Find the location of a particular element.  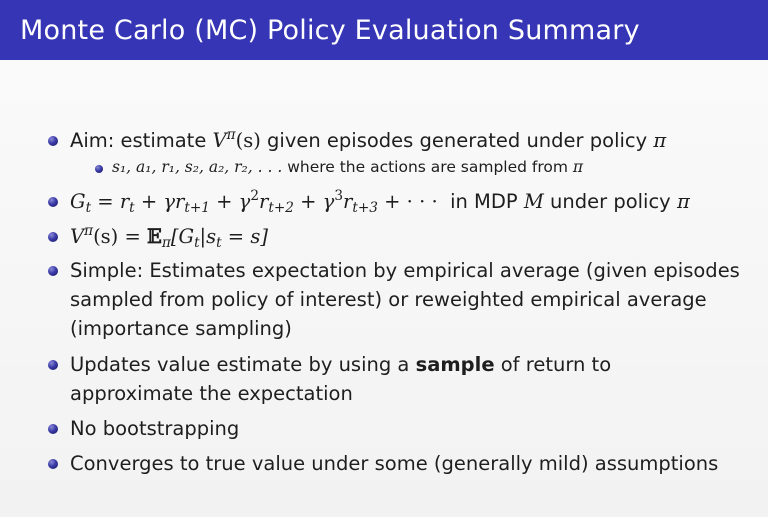

return-r: r is located at coordinates (124, 201).